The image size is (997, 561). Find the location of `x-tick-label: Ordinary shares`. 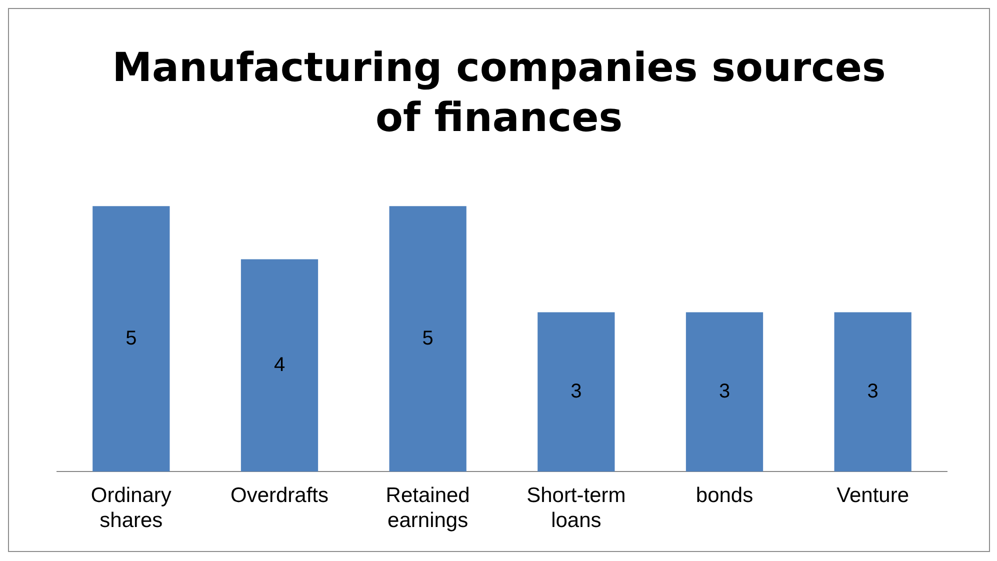

x-tick-label: Ordinary shares is located at coordinates (131, 508).